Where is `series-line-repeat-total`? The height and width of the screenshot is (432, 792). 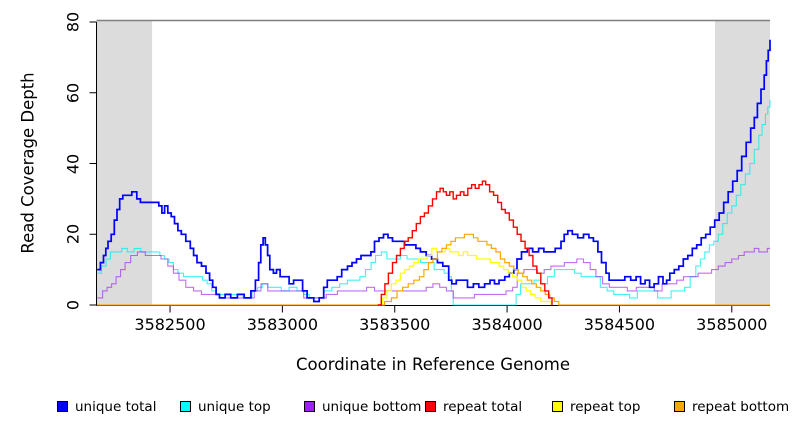
series-line-repeat-total is located at coordinates (465, 243).